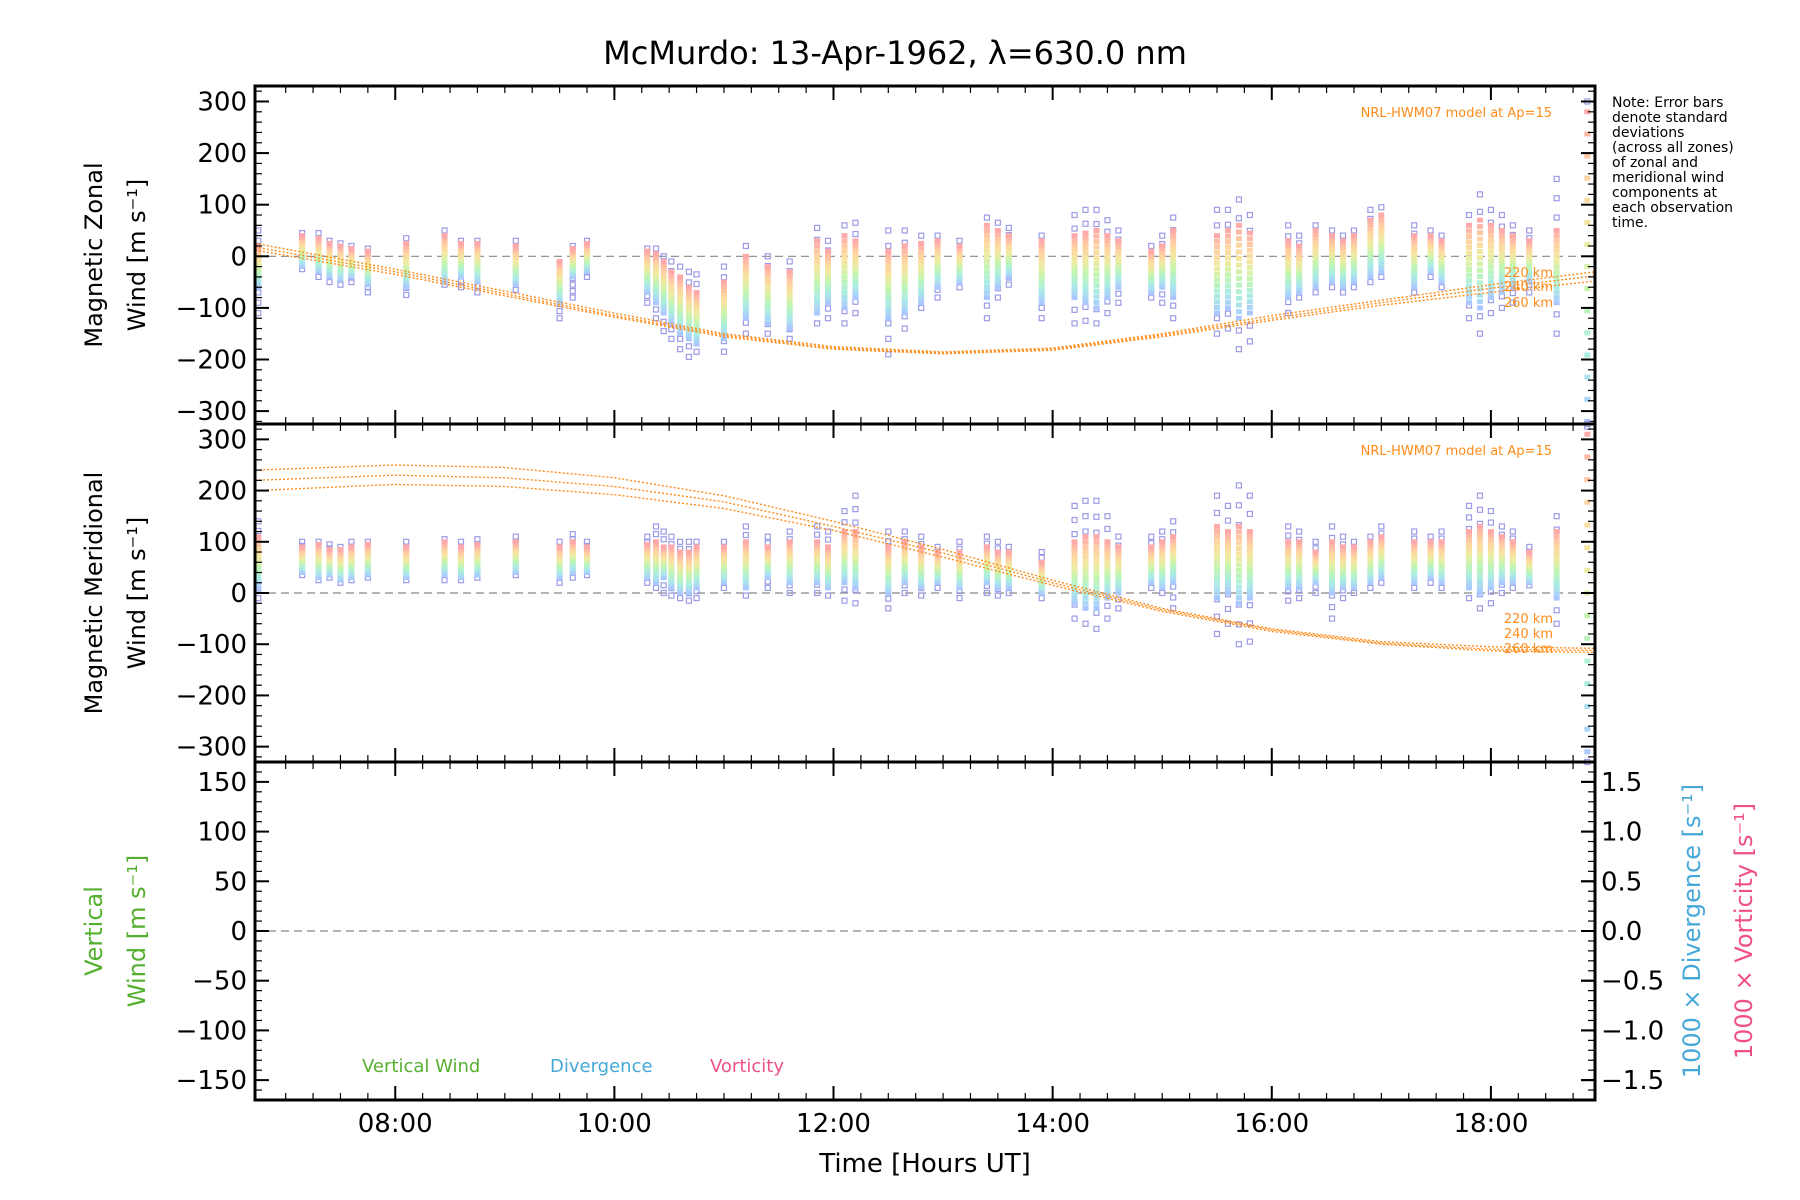 The width and height of the screenshot is (1800, 1200). I want to click on note-line: components at, so click(1665, 193).